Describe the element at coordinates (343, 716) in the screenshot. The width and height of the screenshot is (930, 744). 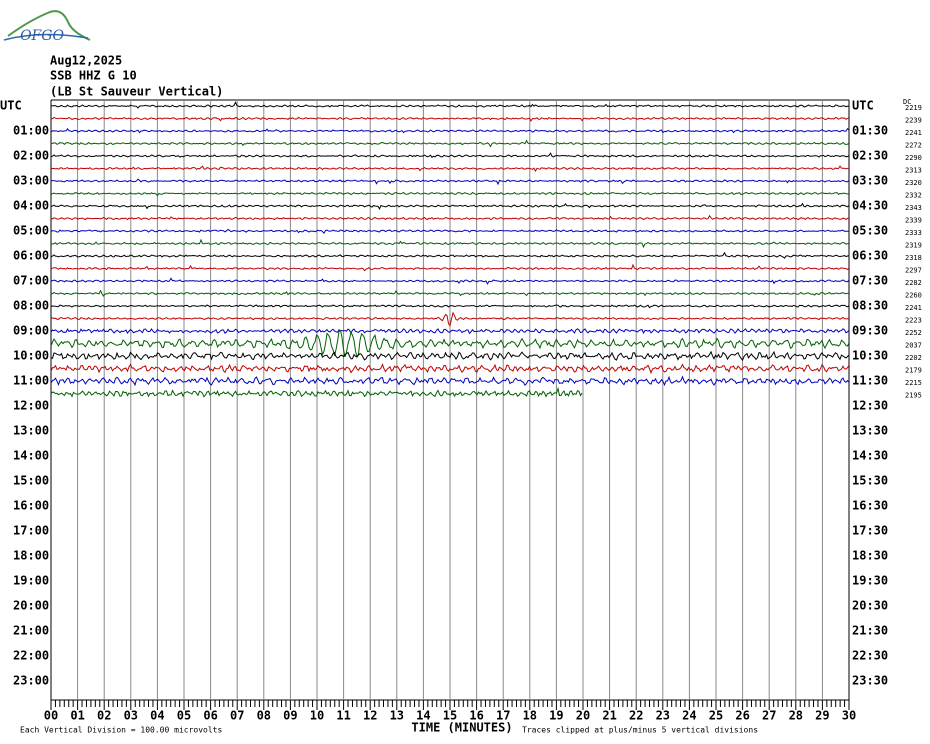
I see `x-tick-label: 11` at that location.